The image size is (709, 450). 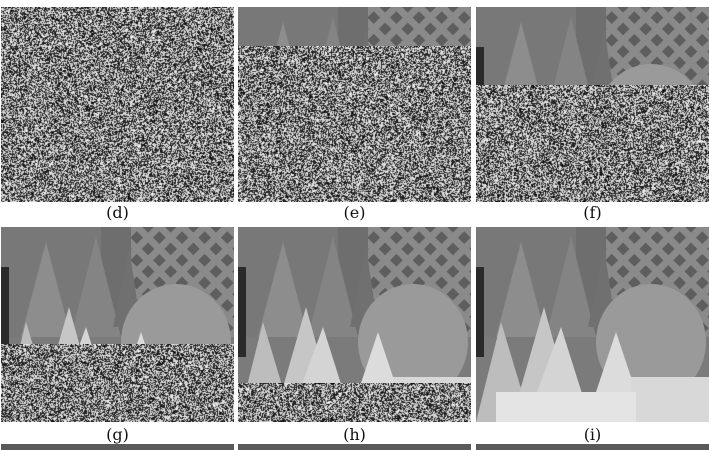 I want to click on caption-i: (i), so click(x=592, y=435).